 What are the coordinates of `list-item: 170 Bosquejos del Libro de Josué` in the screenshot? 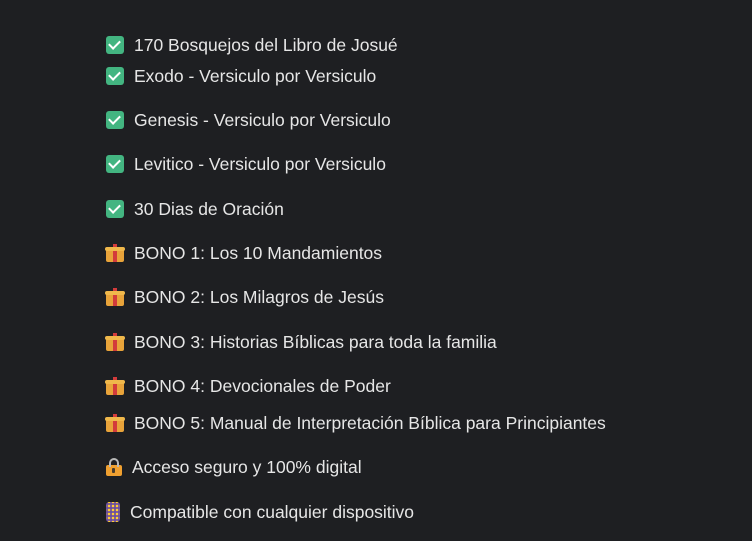 It's located at (252, 45).